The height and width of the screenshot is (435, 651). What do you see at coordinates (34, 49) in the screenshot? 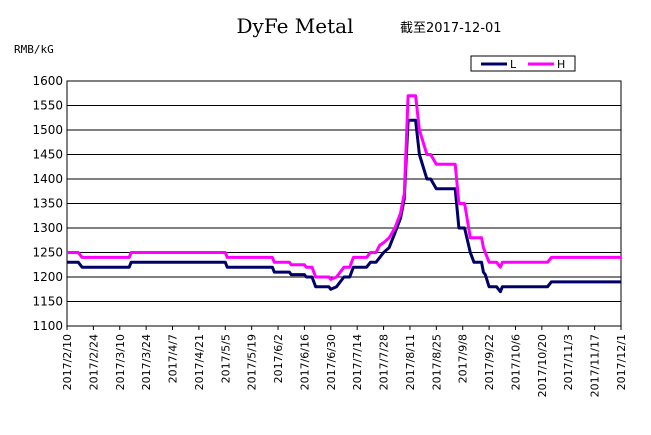
I see `y-axis-label: RMB/kG` at bounding box center [34, 49].